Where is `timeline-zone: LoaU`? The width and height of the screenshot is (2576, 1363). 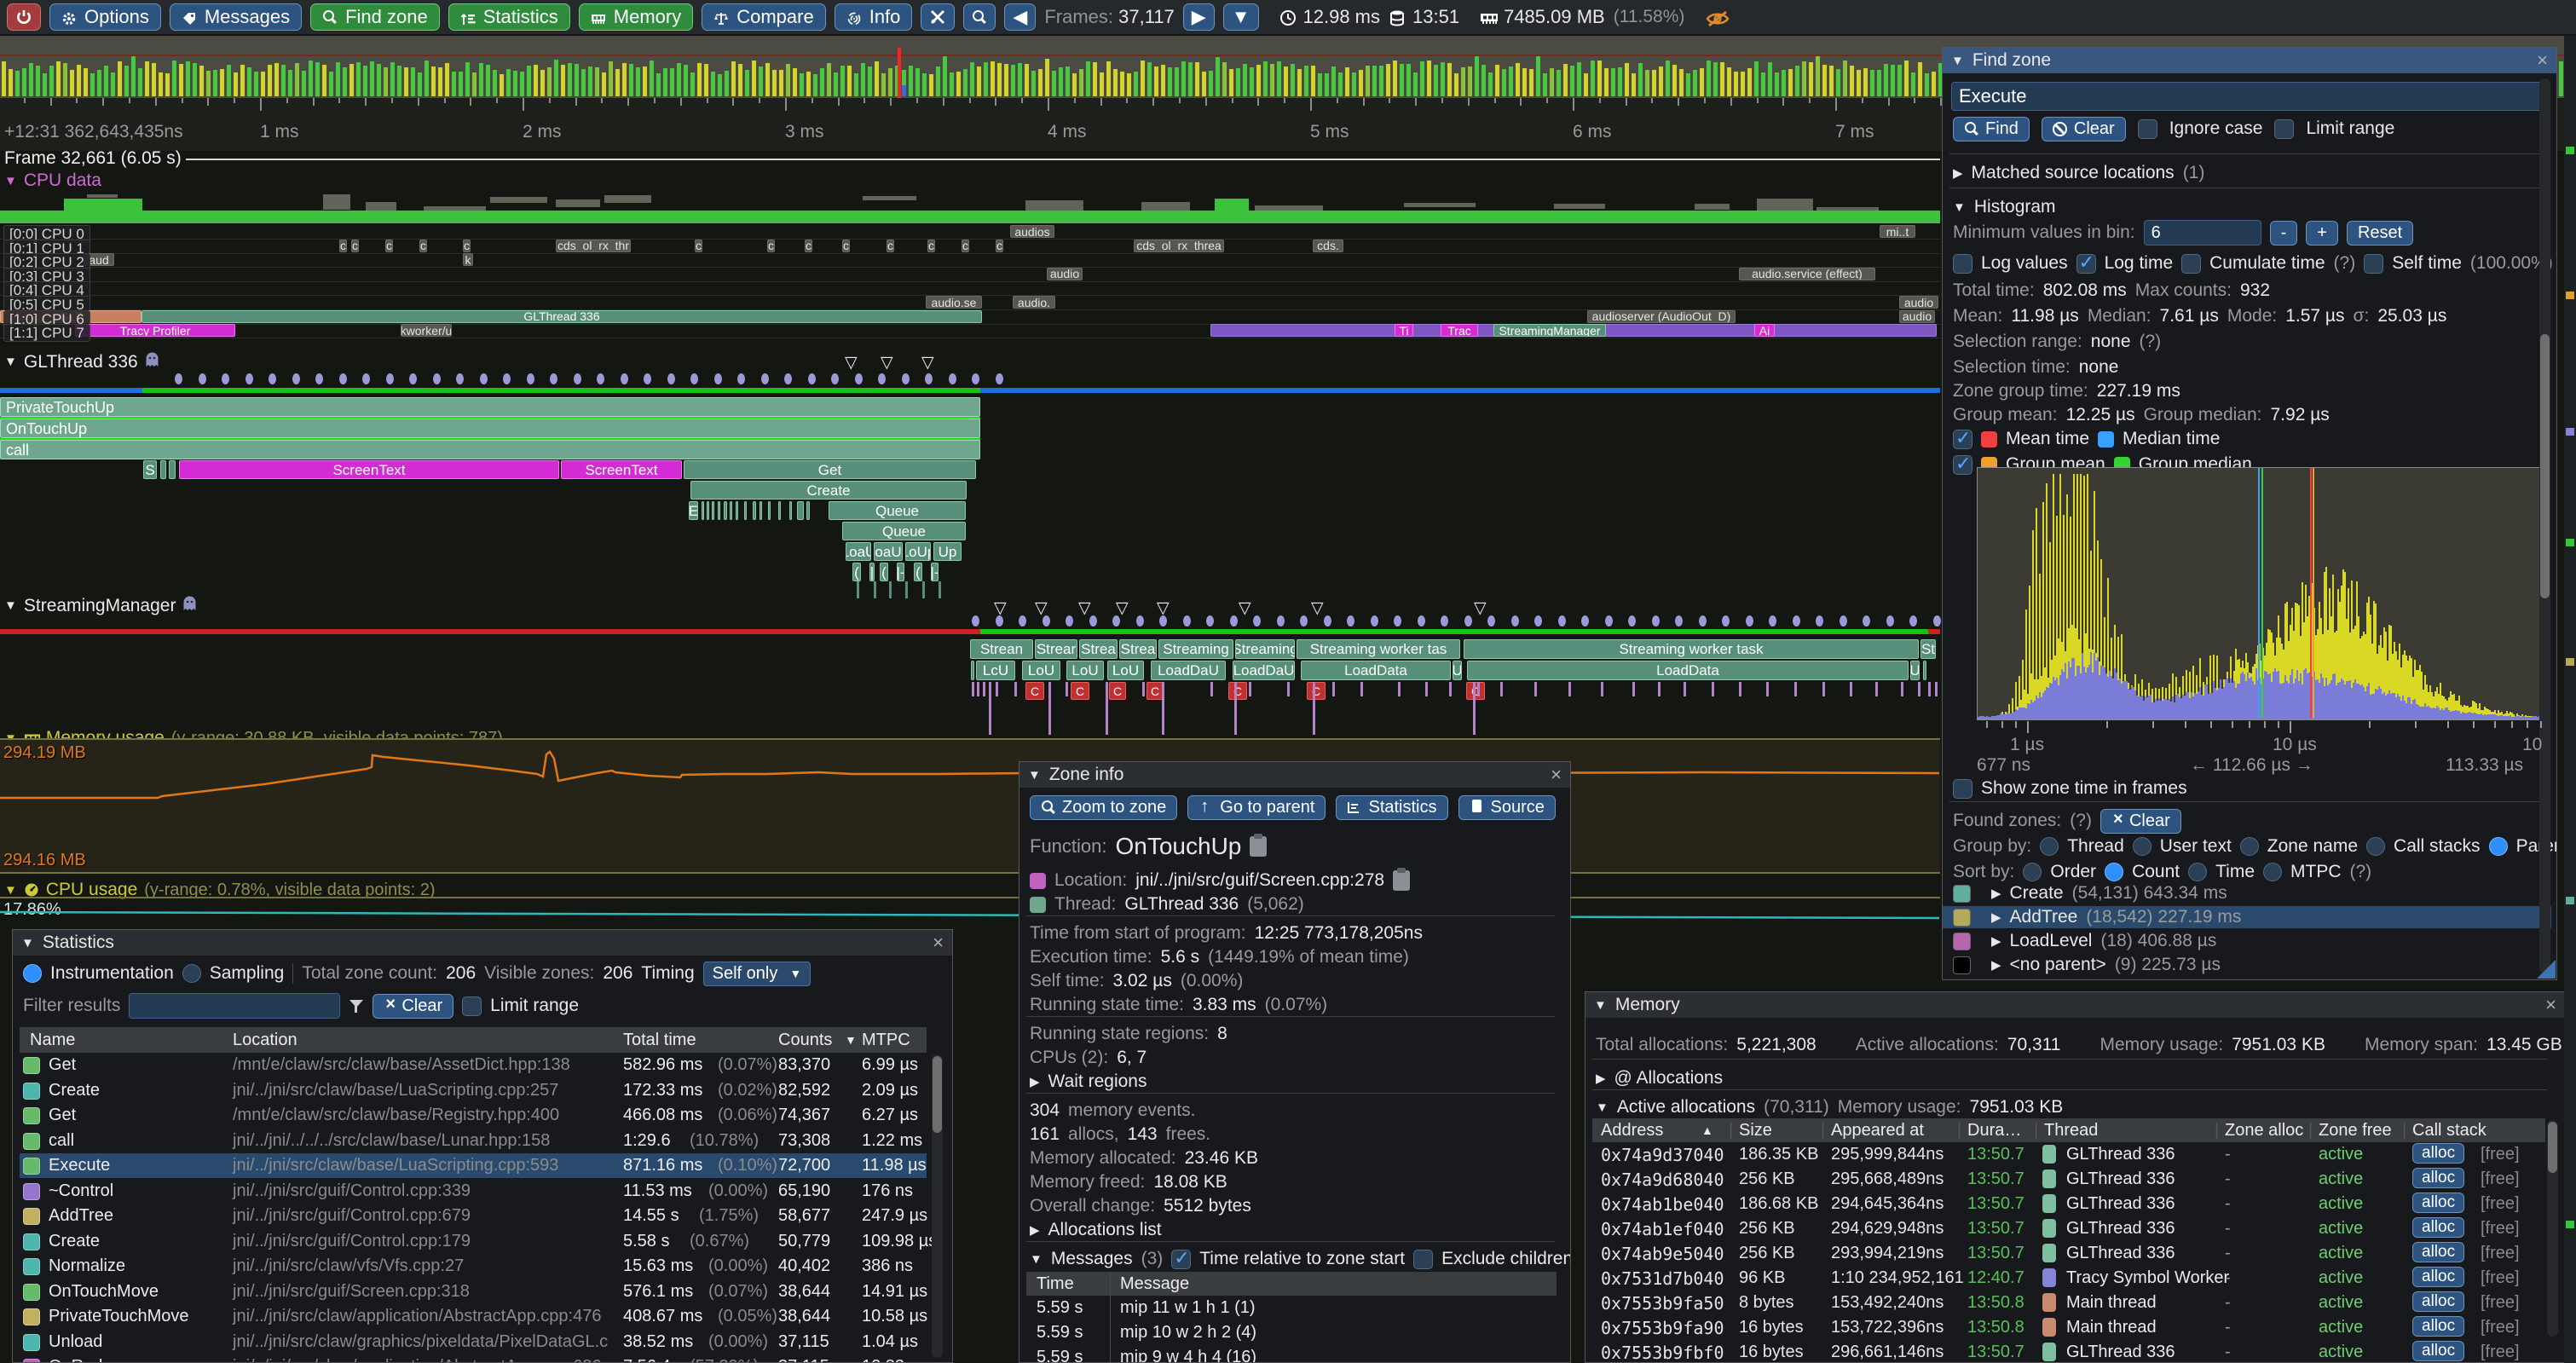
timeline-zone: LoaU is located at coordinates (858, 551).